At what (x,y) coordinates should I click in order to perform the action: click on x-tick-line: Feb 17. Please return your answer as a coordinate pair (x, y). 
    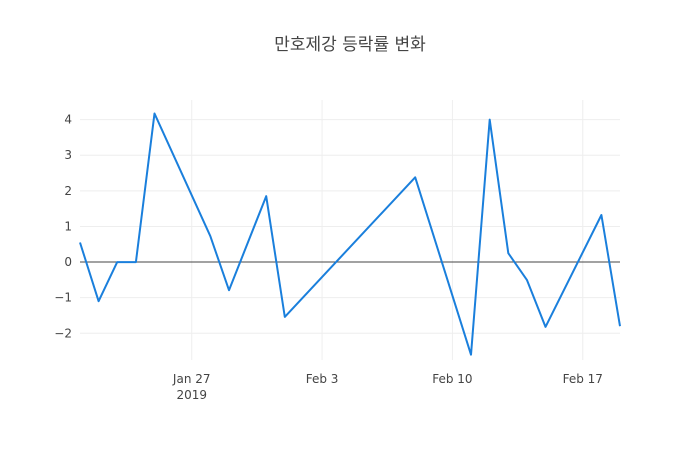
    Looking at the image, I should click on (583, 379).